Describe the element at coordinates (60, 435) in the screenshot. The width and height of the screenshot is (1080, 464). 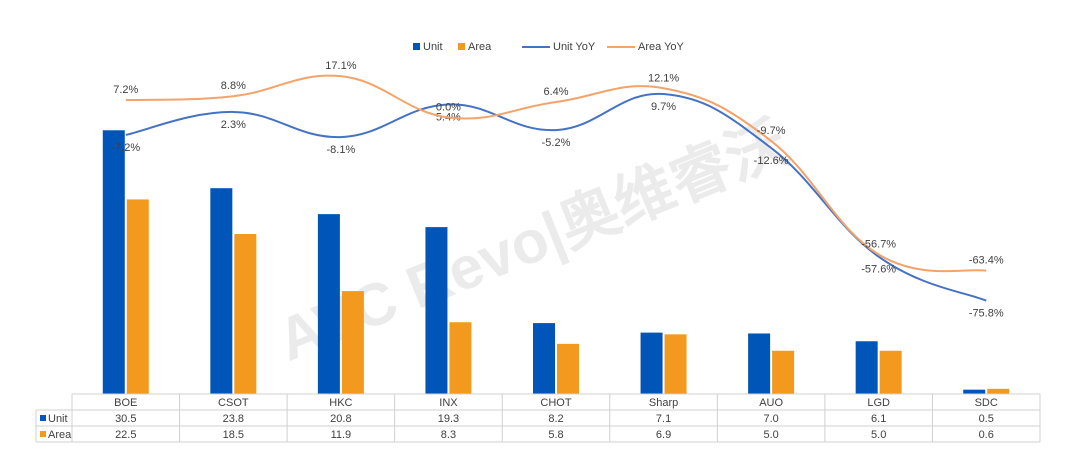
I see `table-area-row-label: Area` at that location.